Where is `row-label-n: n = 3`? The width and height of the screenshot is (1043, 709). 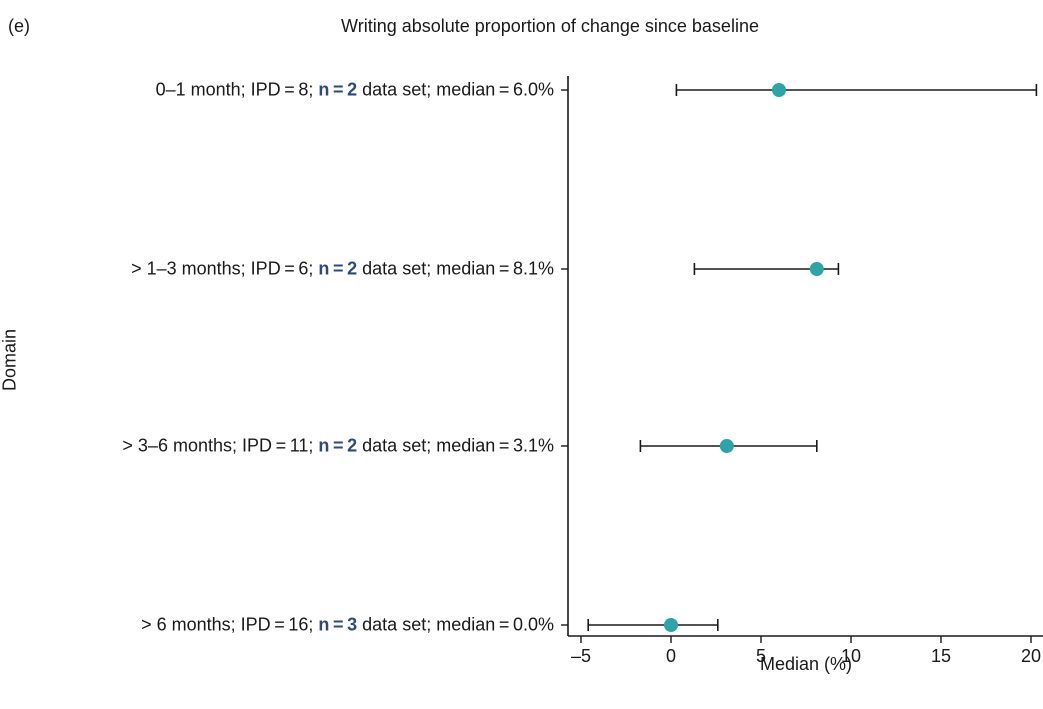 row-label-n: n = 3 is located at coordinates (338, 624).